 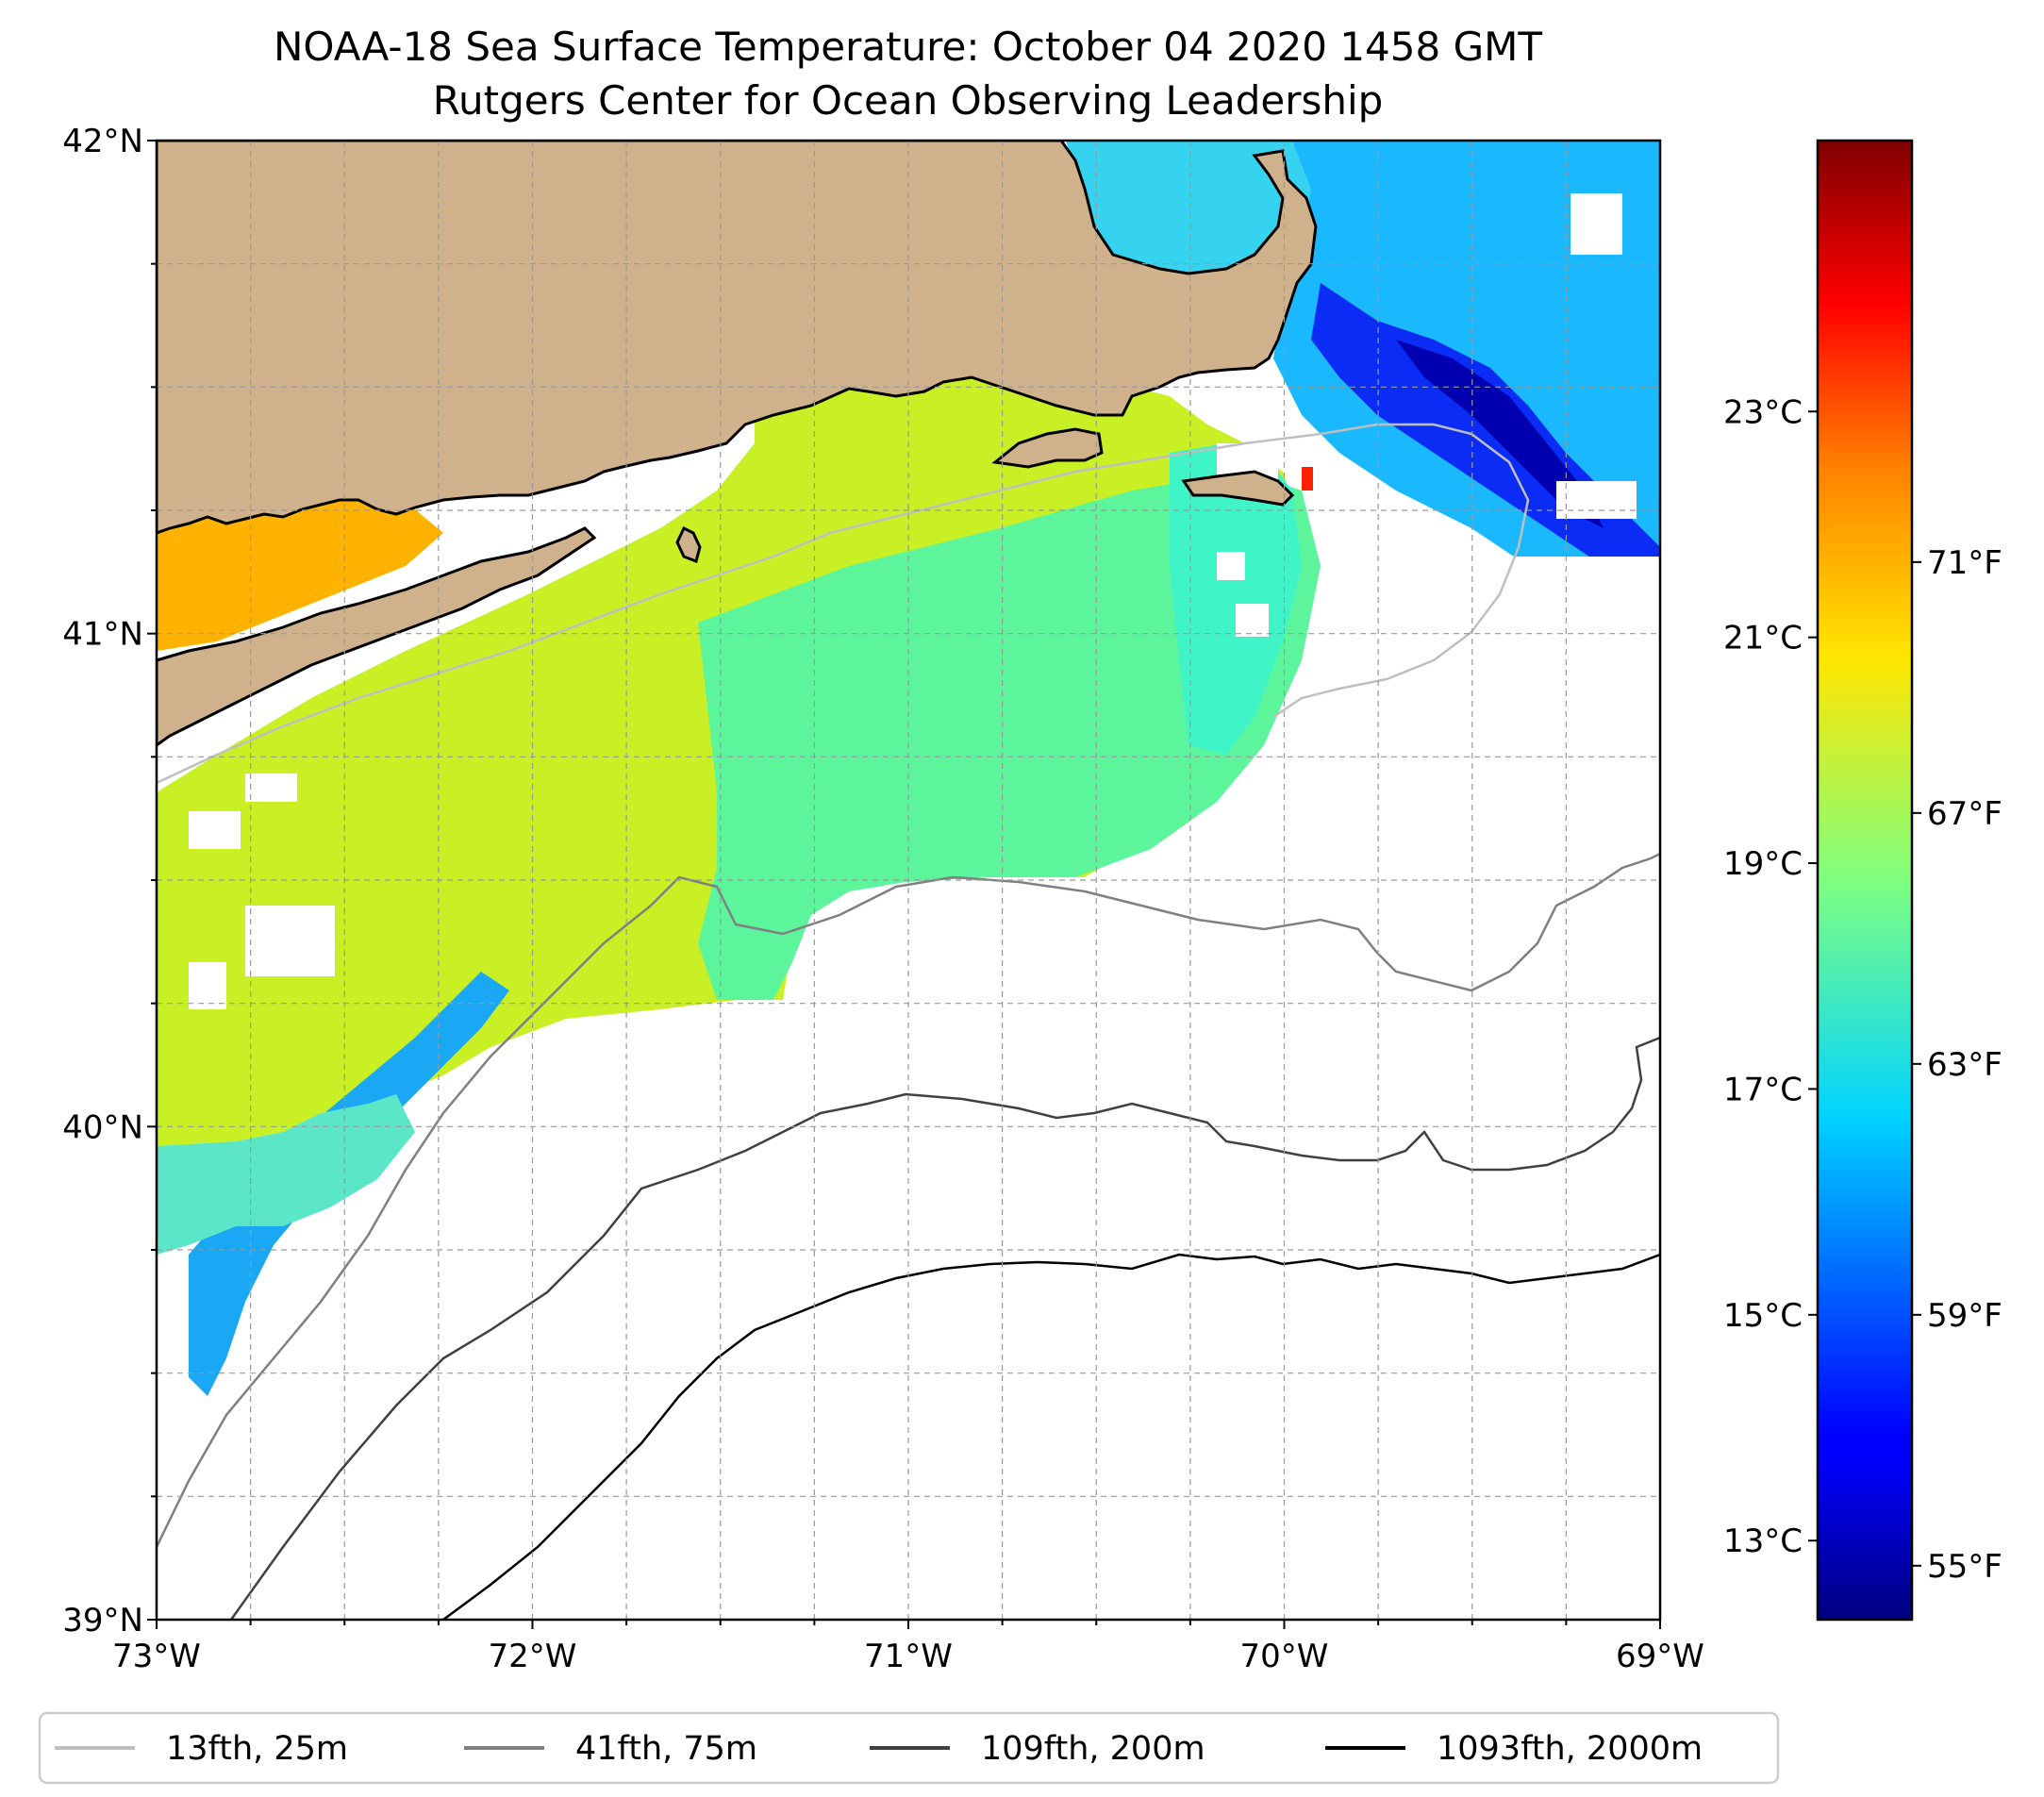 What do you see at coordinates (1964, 1316) in the screenshot?
I see `fahrenheit-tick-label: 59°F` at bounding box center [1964, 1316].